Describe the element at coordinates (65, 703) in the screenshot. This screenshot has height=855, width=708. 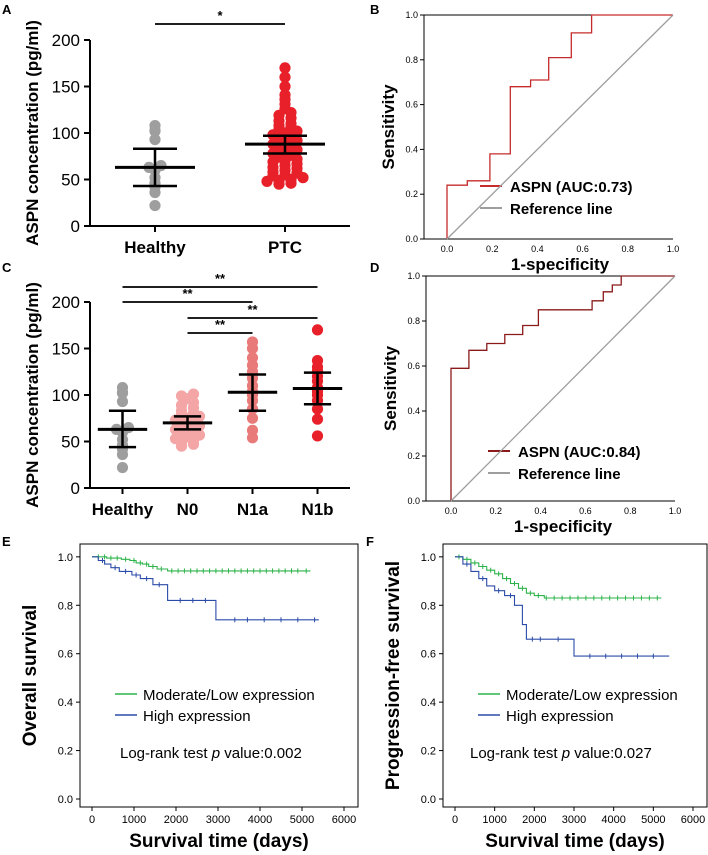
I see `y-tick-label: 0.4` at that location.